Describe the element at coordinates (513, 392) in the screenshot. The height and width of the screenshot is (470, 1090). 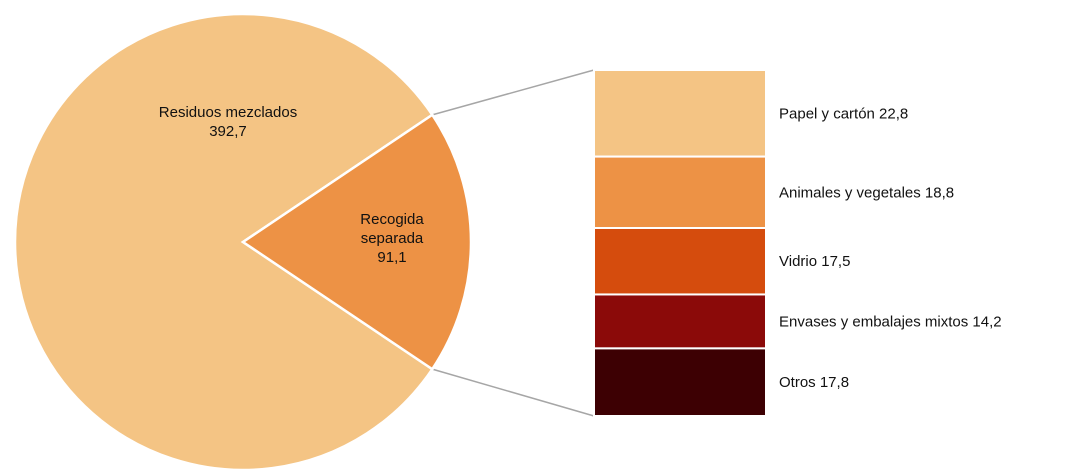
I see `connector-line-bottom` at that location.